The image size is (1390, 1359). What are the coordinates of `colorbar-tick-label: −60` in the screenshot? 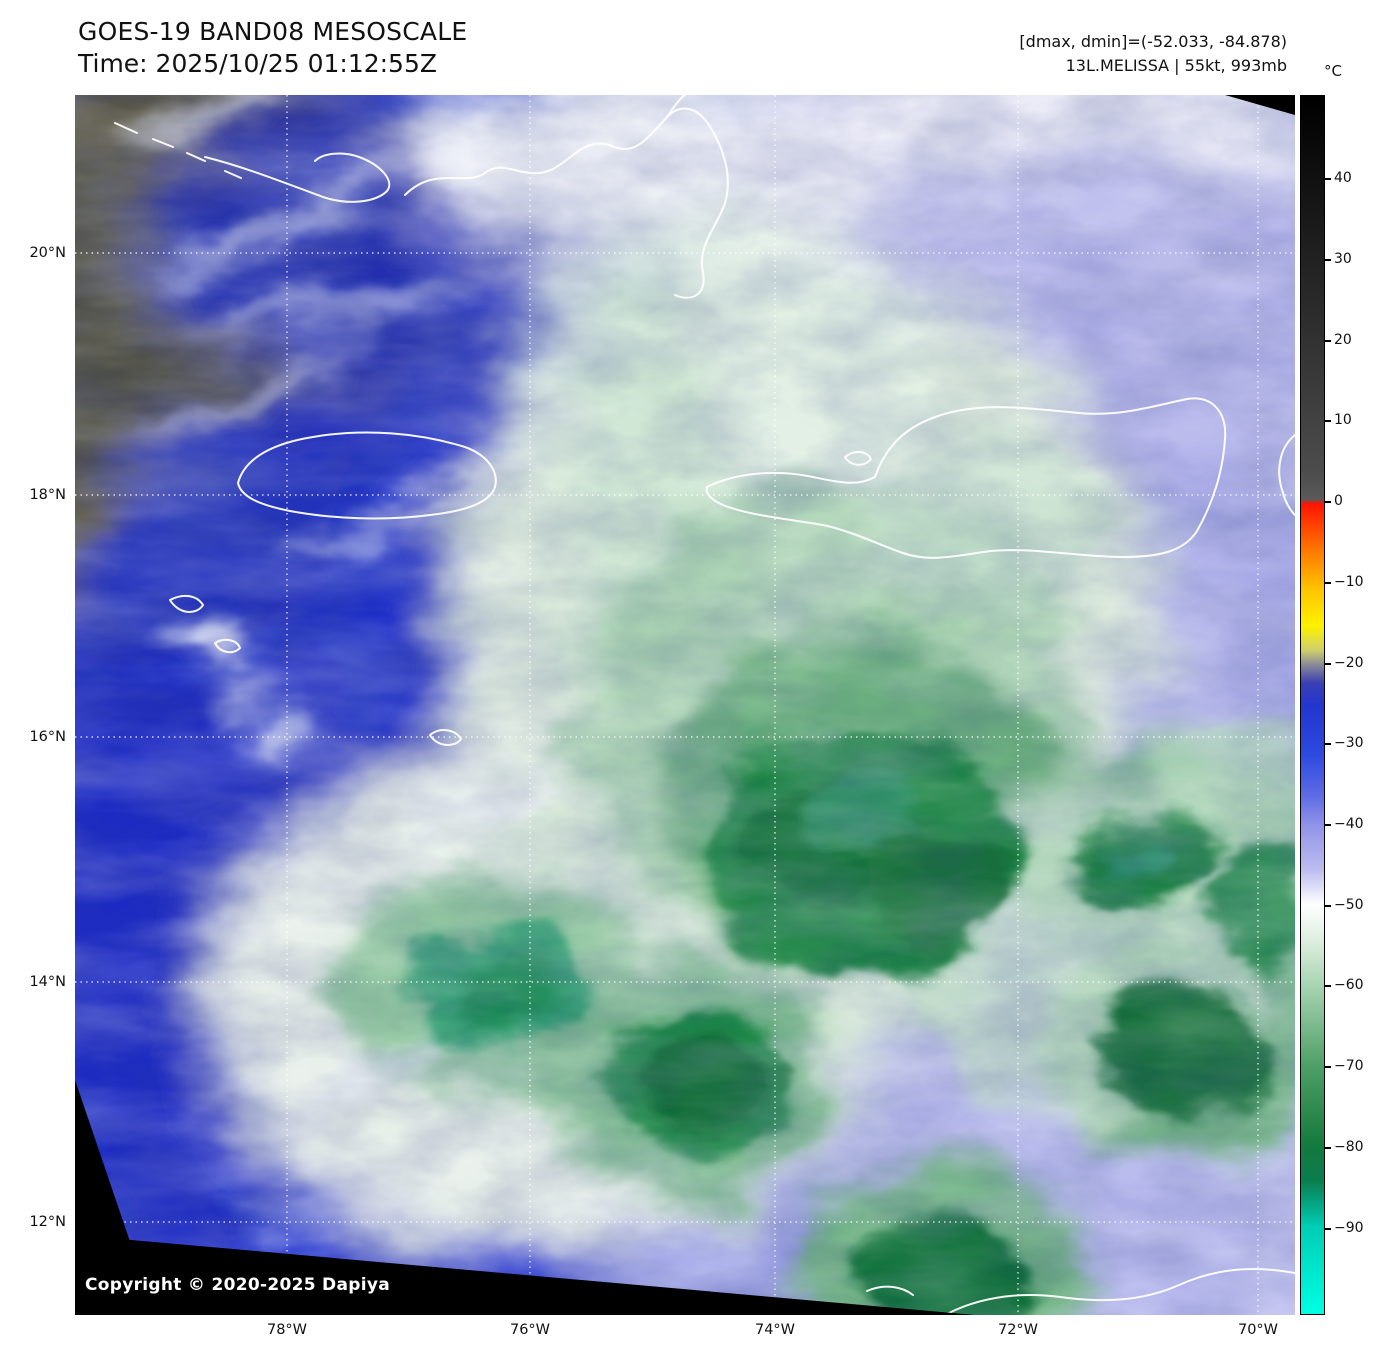 It's located at (1349, 985).